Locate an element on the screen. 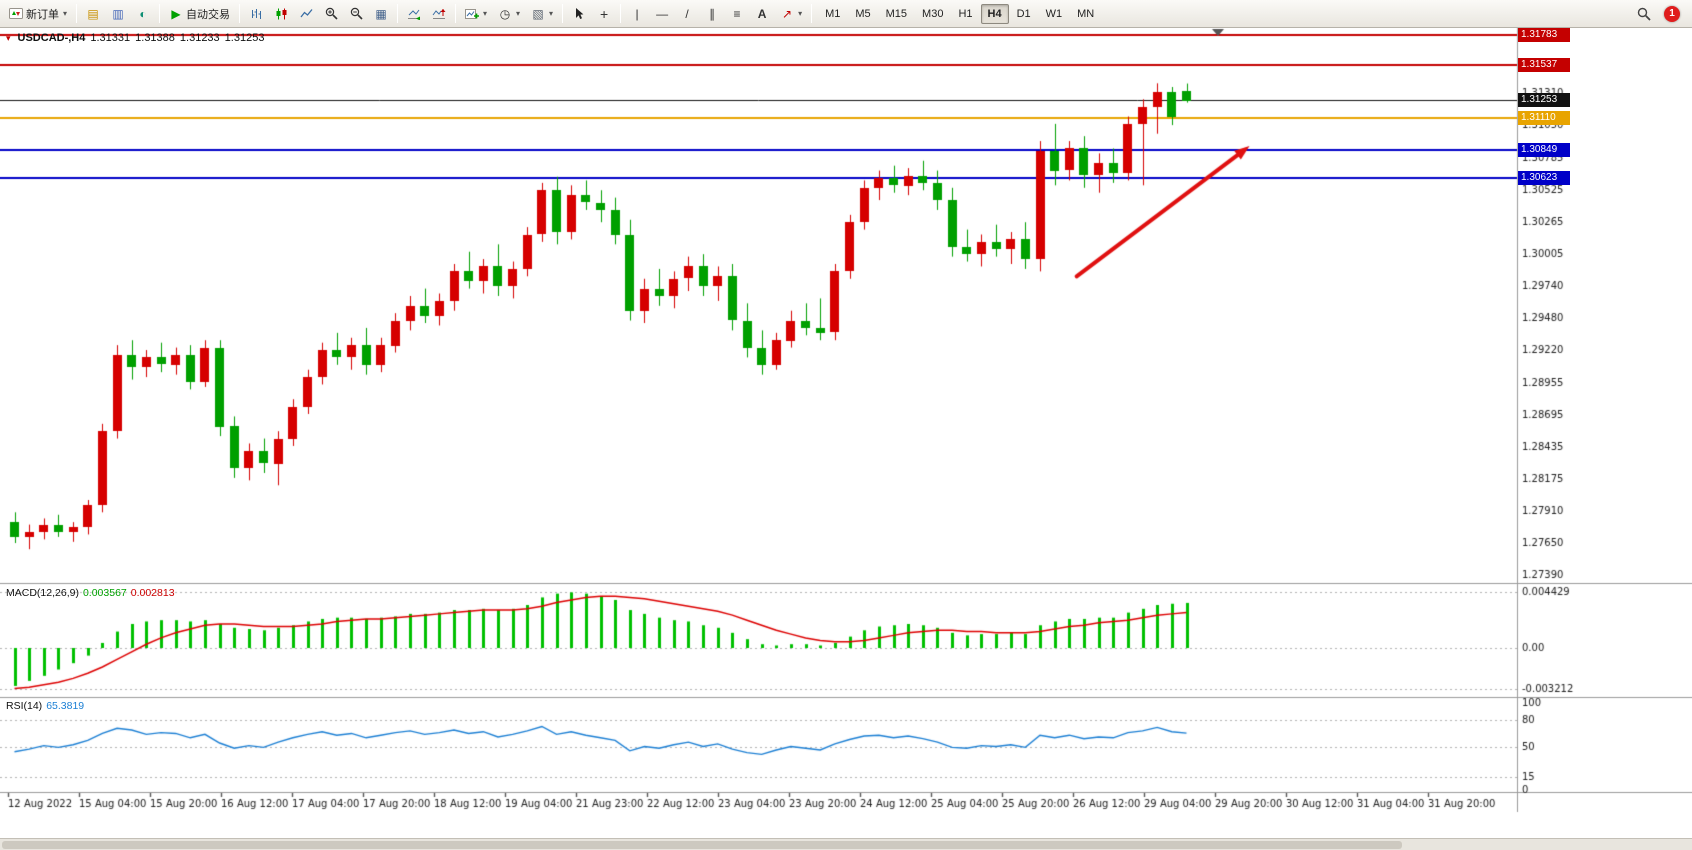  timeframe-button-m15: M15 is located at coordinates (896, 13).